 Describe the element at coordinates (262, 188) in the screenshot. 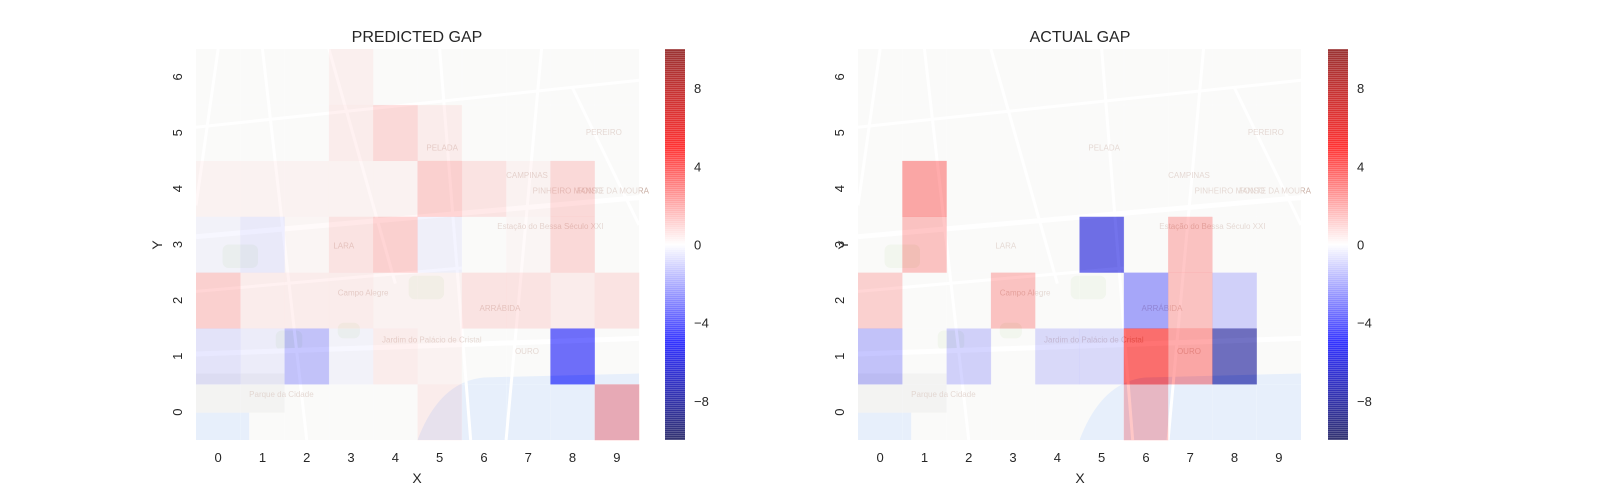

I see `predicted-cell-x1-y4` at that location.